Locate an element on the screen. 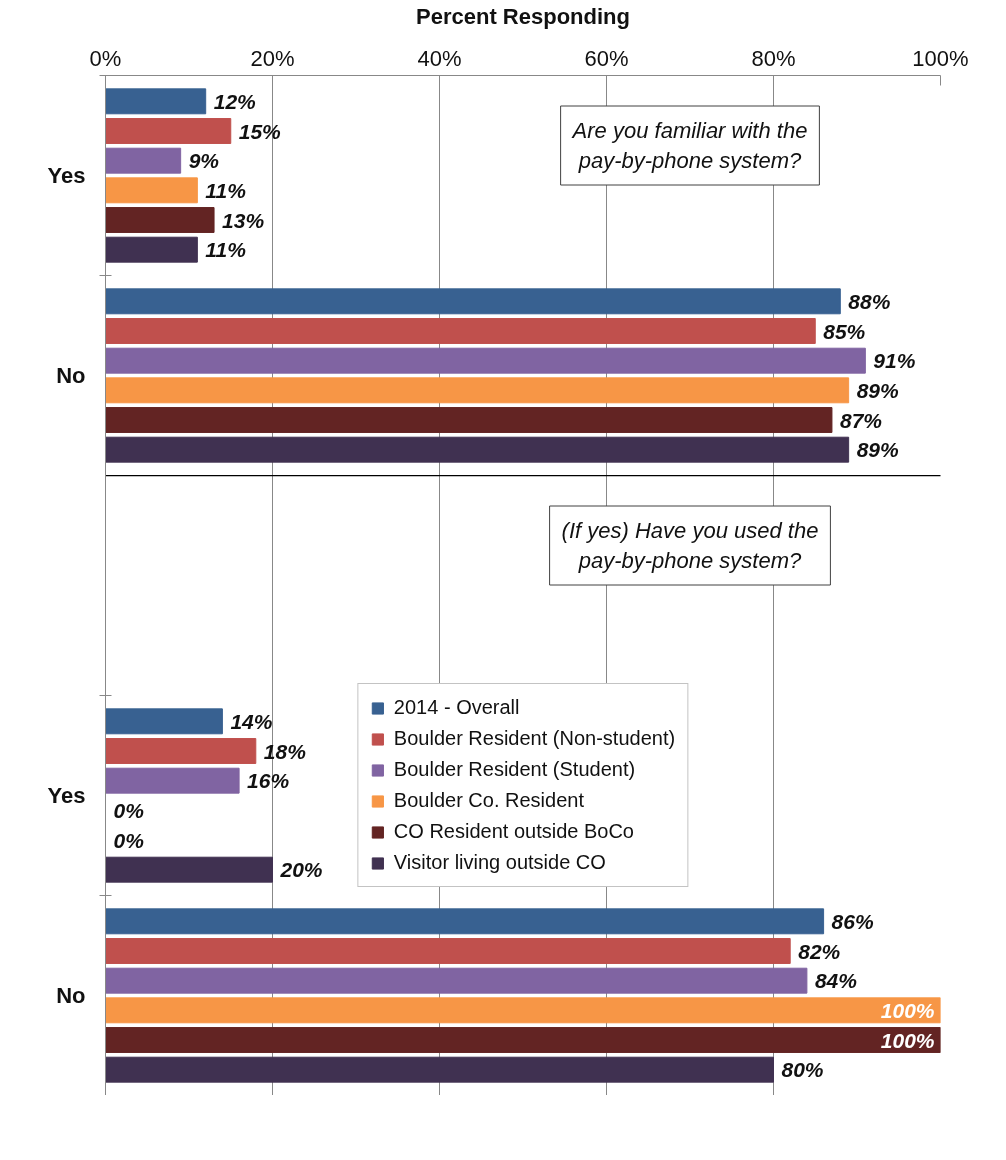 The image size is (1006, 1160). data-label: 12% is located at coordinates (235, 101).